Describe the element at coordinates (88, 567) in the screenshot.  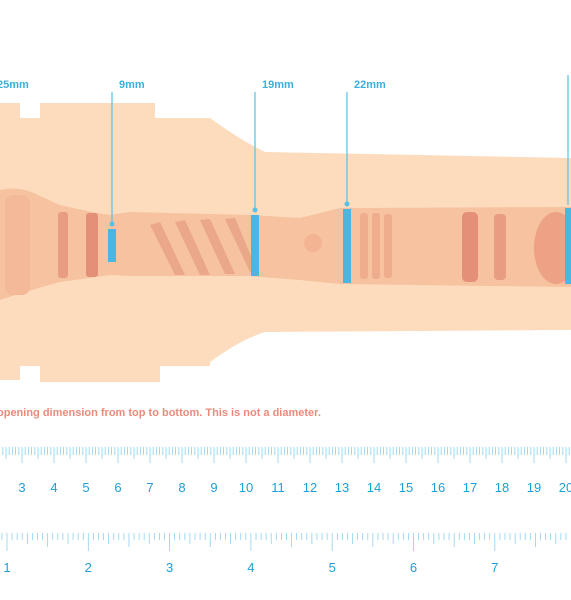
I see `ruler-label: 2` at that location.